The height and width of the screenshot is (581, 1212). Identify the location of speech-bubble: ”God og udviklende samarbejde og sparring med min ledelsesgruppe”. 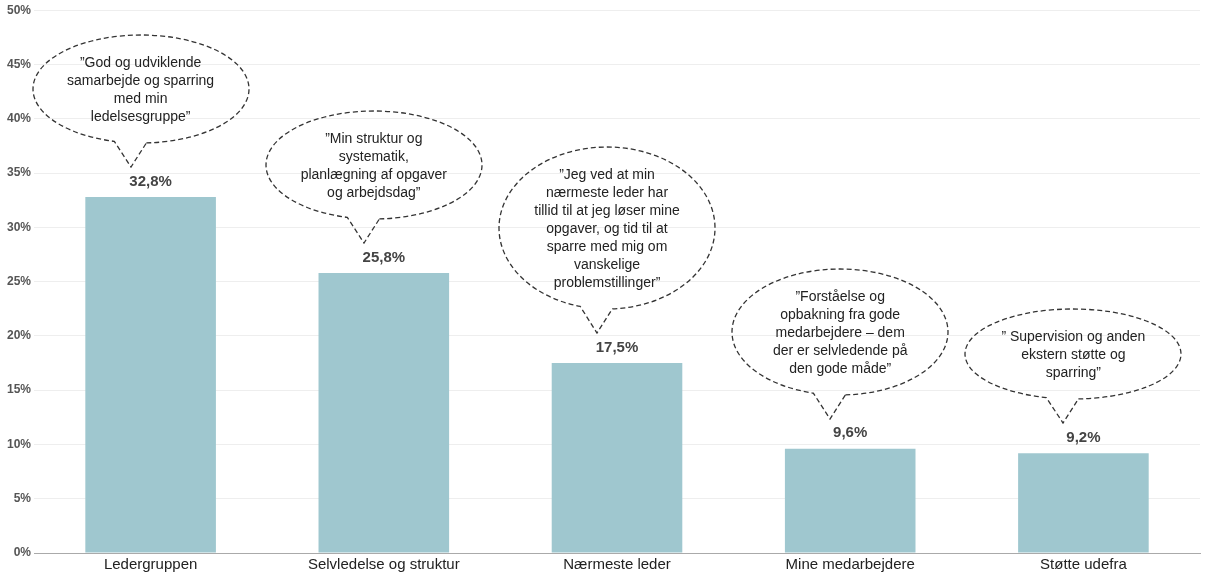
(140, 99).